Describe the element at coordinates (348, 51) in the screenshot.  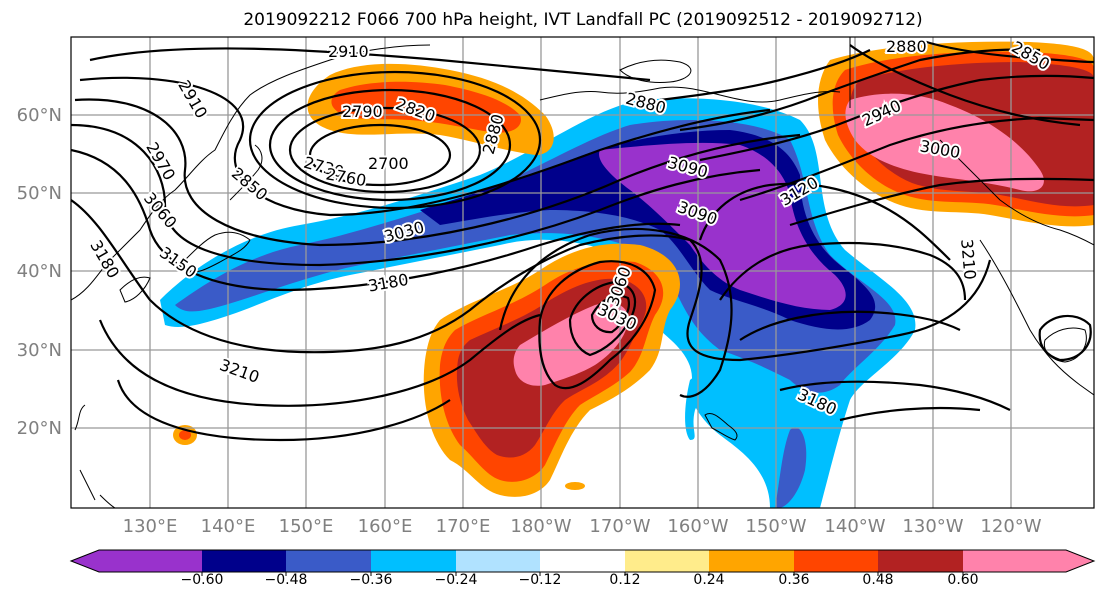
I see `contour-label: 2910` at that location.